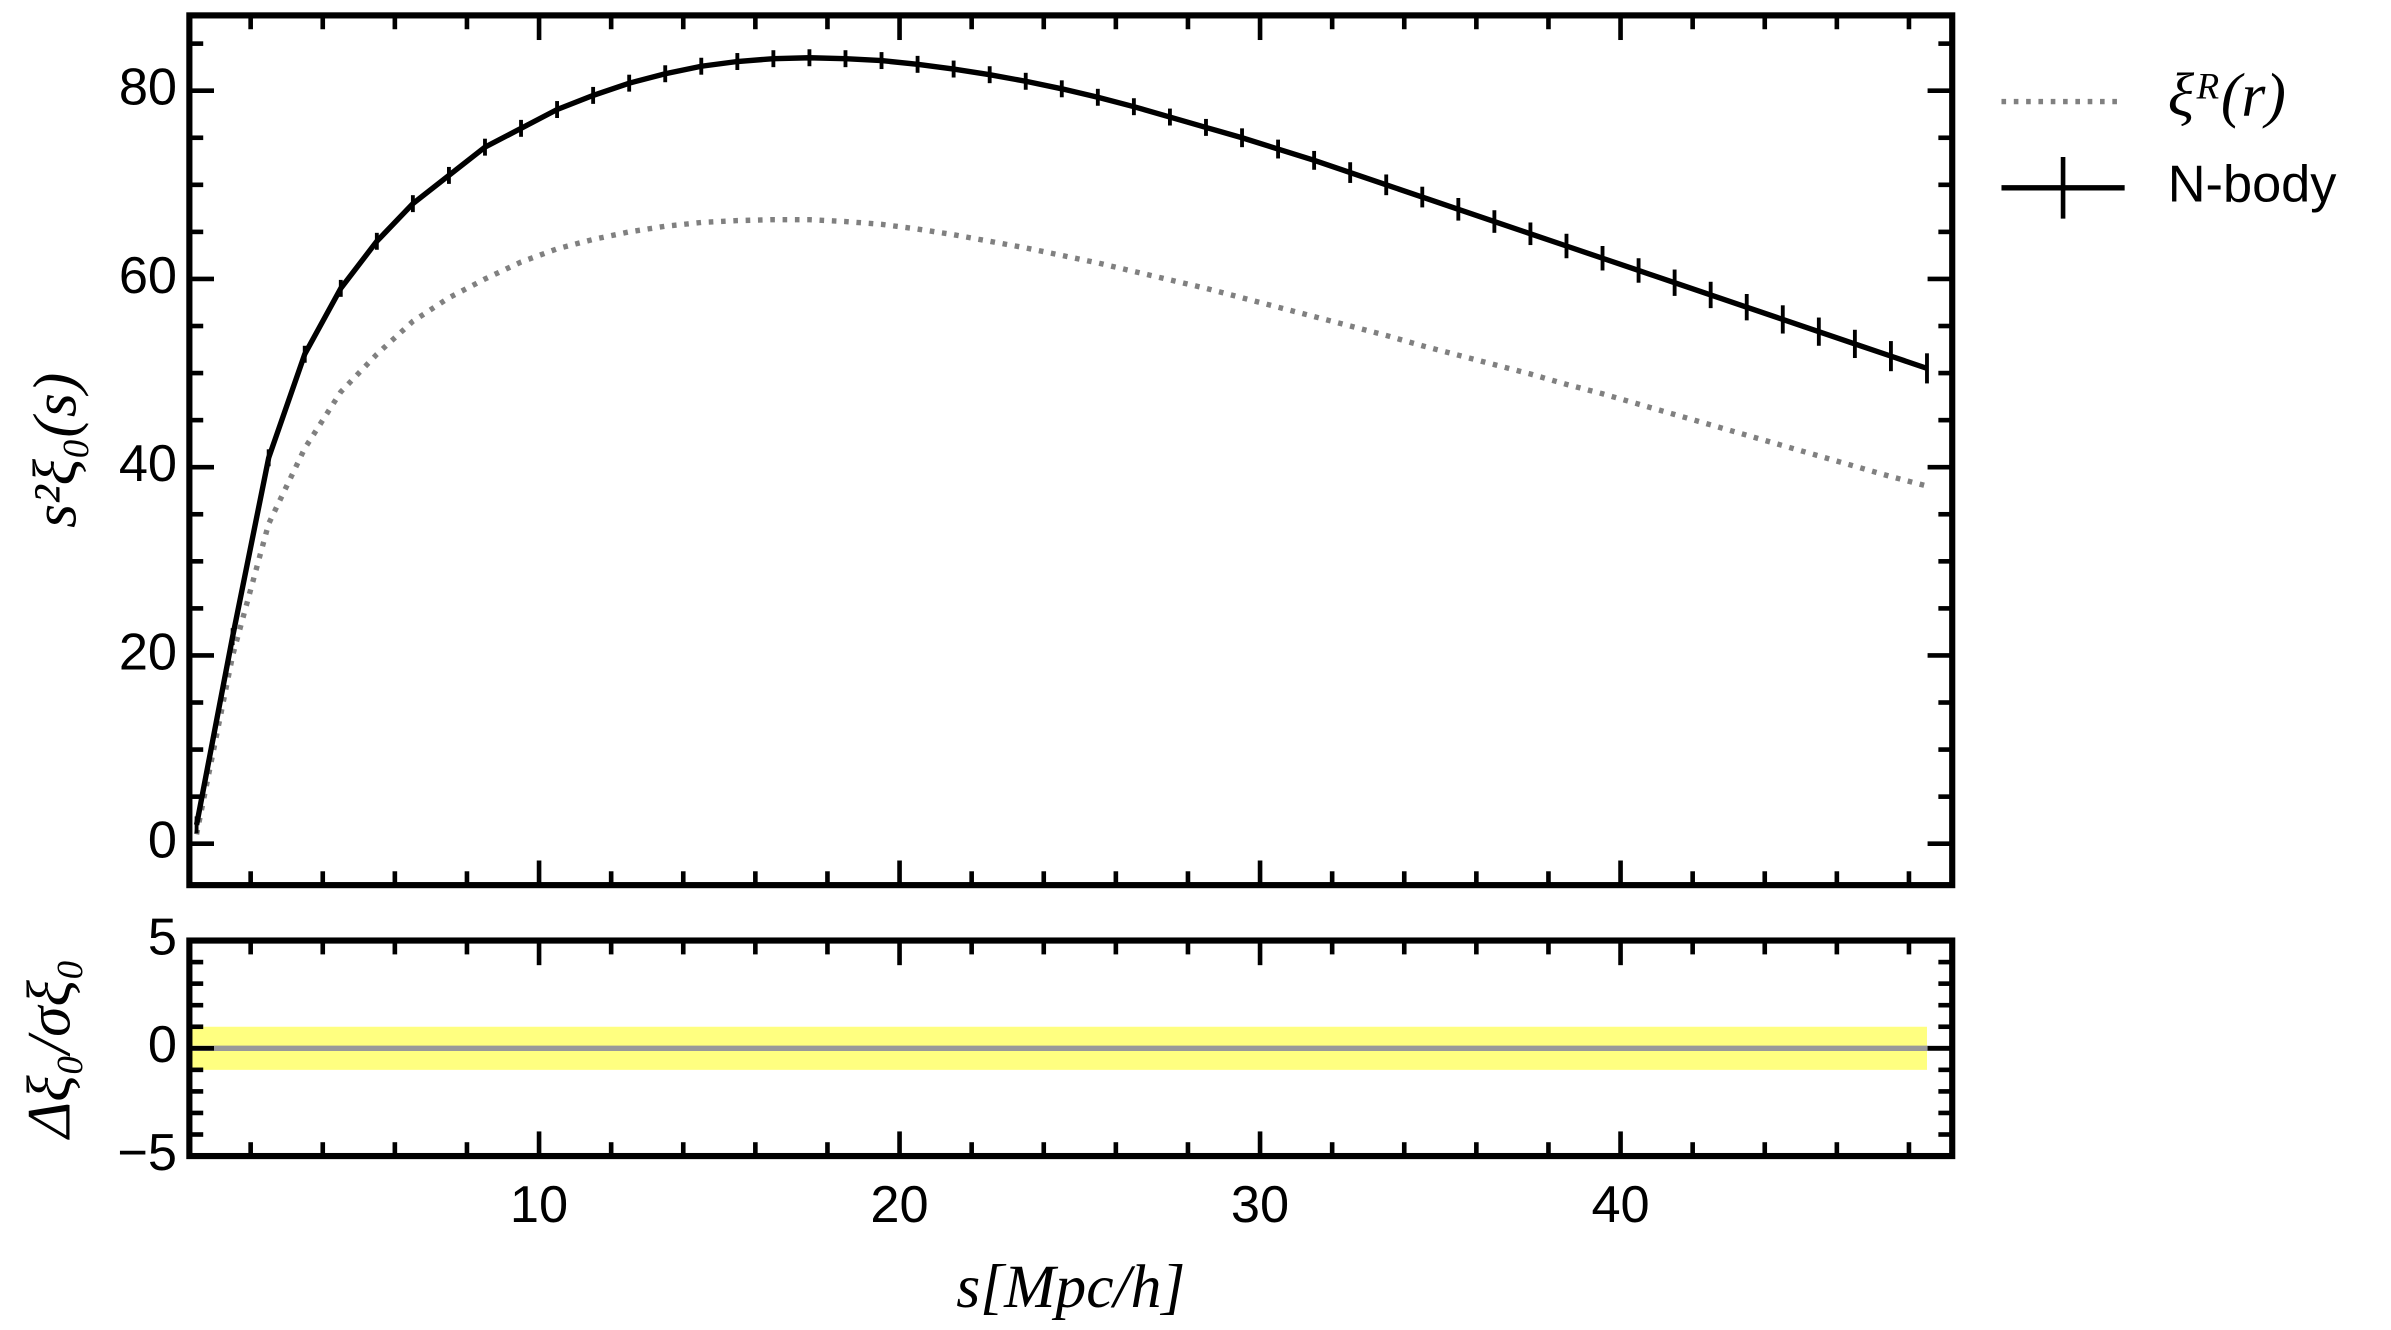 This screenshot has height=1330, width=2391. What do you see at coordinates (148, 88) in the screenshot?
I see `y-tick-label: 80` at bounding box center [148, 88].